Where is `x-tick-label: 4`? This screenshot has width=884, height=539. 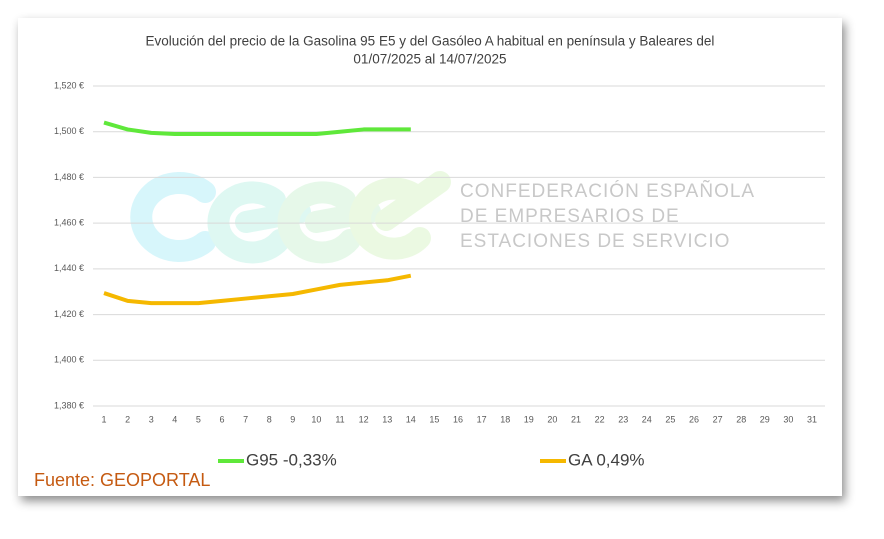 x-tick-label: 4 is located at coordinates (174, 419).